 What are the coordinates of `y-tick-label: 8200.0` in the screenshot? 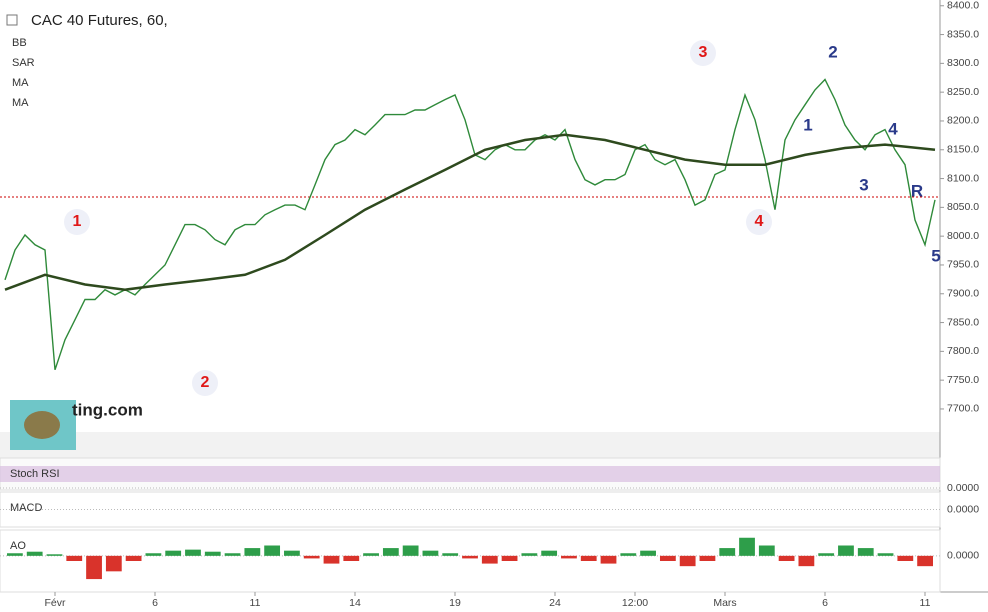 It's located at (963, 121).